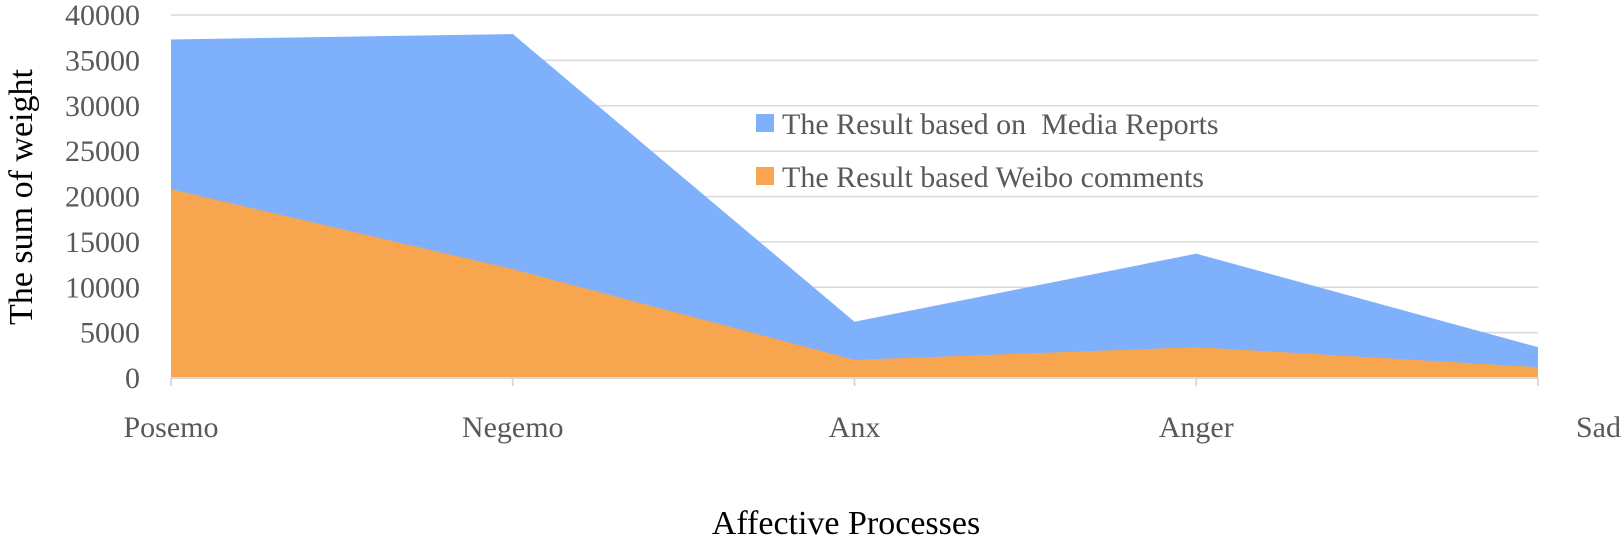 Image resolution: width=1623 pixels, height=557 pixels. What do you see at coordinates (110, 333) in the screenshot?
I see `y-tick-label: 5000` at bounding box center [110, 333].